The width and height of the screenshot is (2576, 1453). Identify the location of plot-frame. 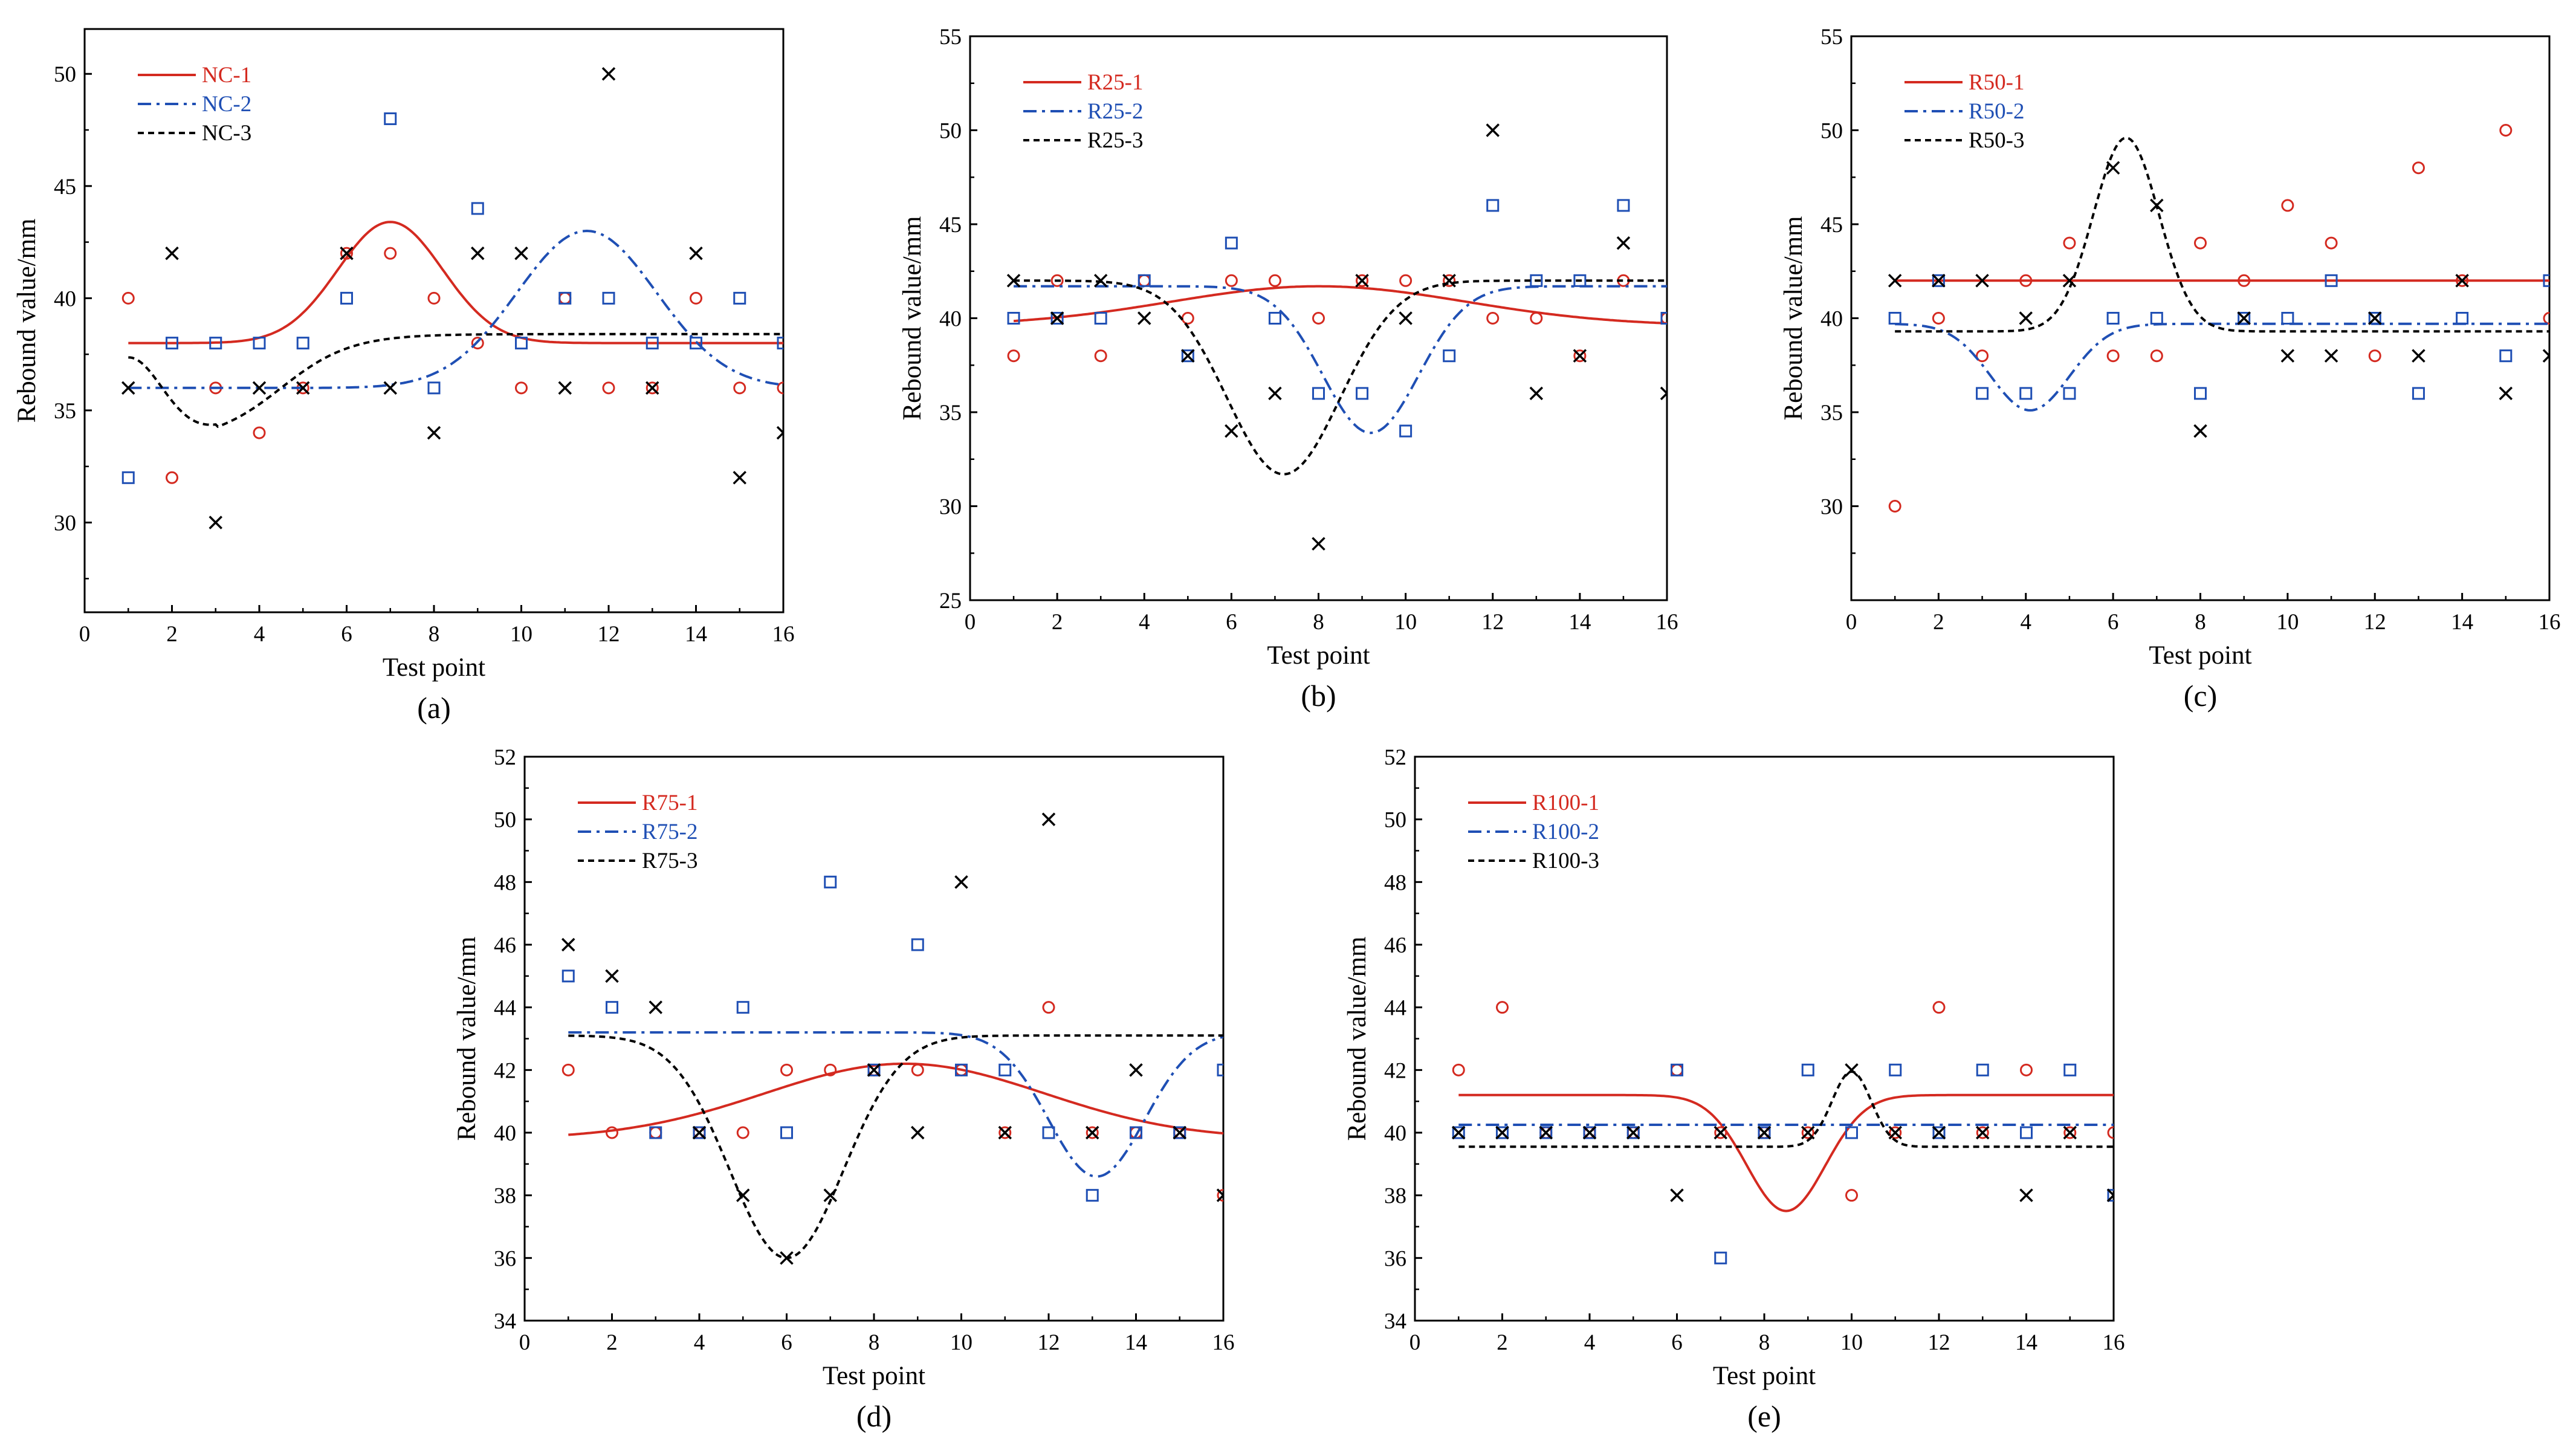
(874, 1039).